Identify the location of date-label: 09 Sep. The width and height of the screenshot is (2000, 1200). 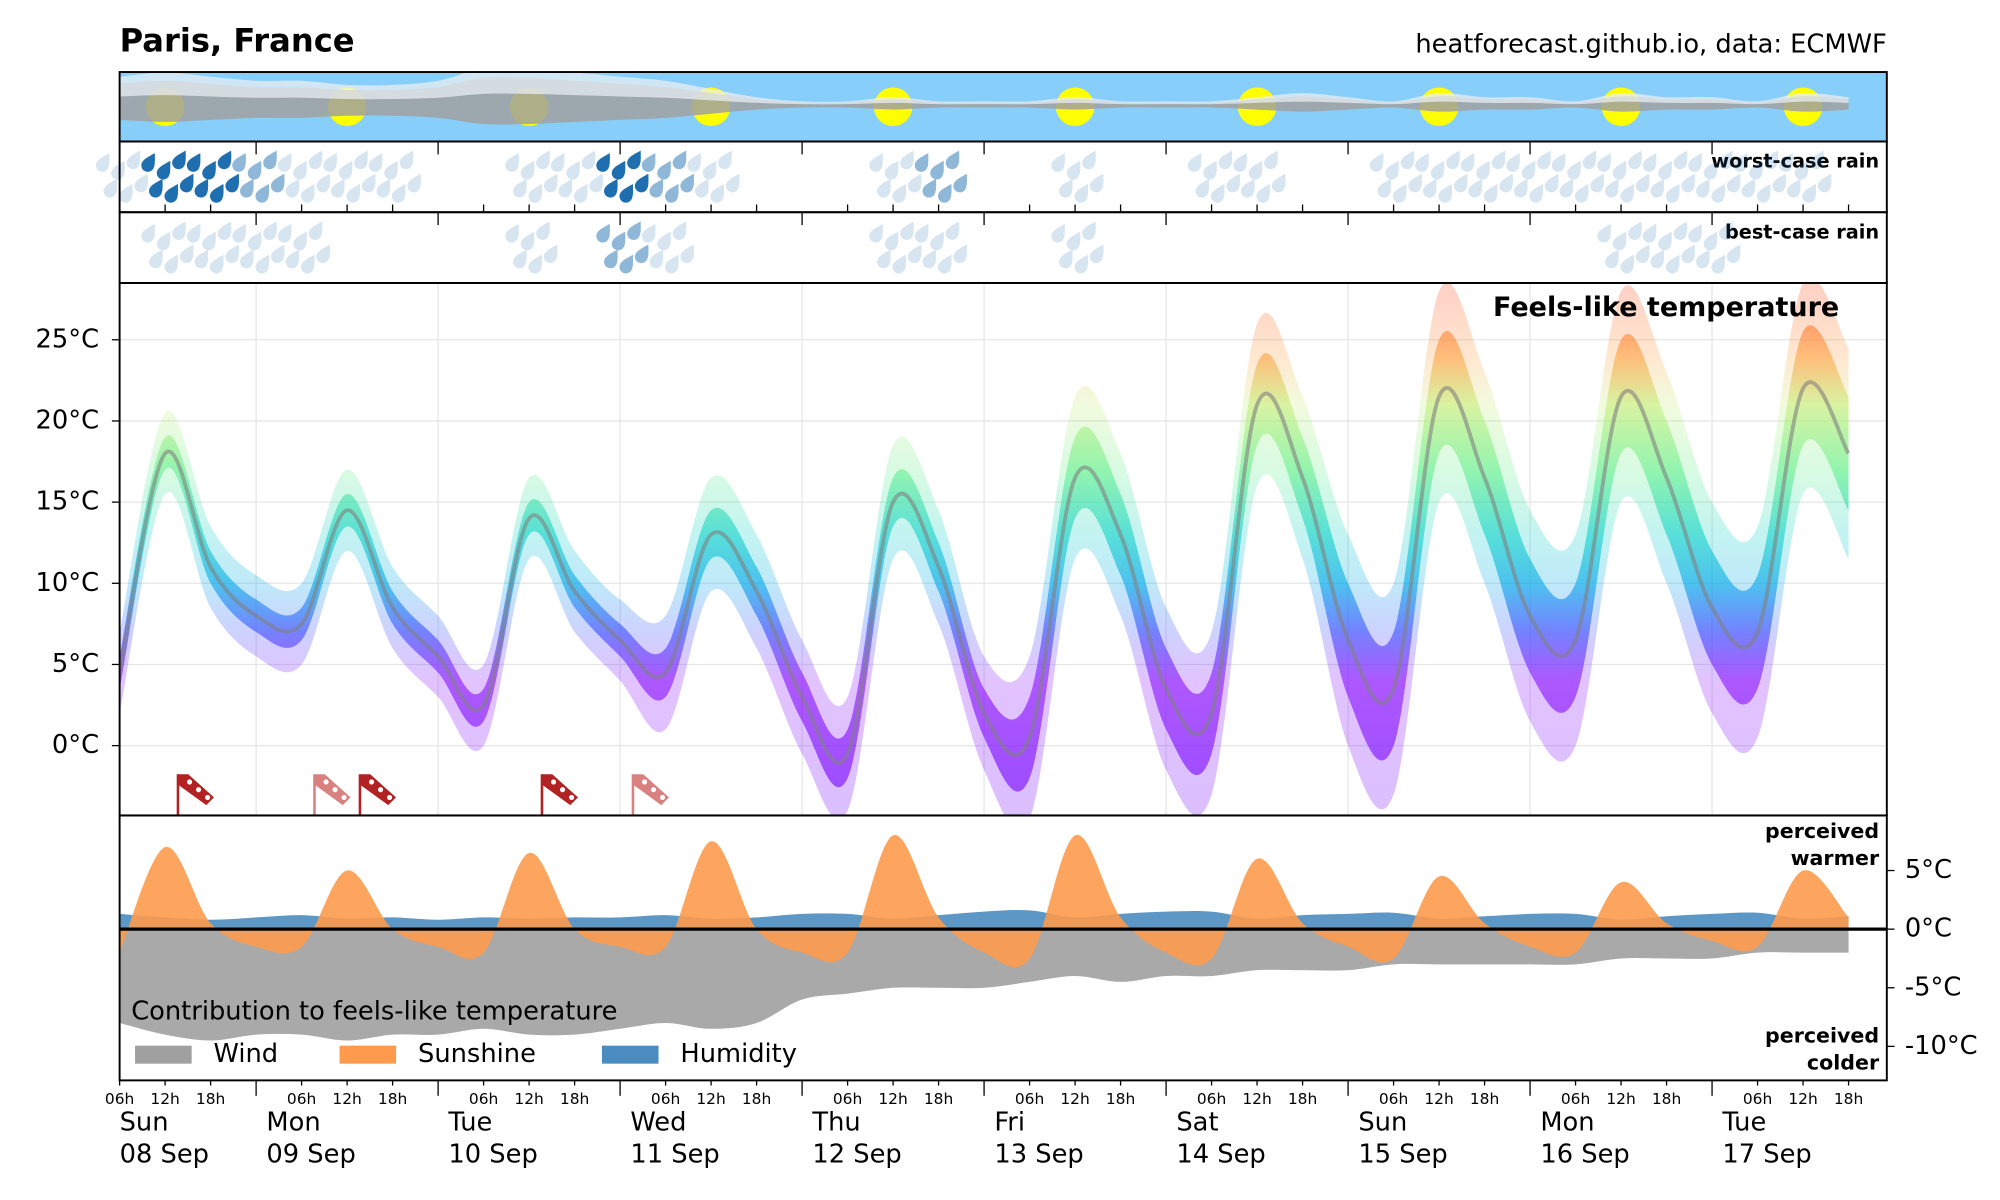
(310, 1154).